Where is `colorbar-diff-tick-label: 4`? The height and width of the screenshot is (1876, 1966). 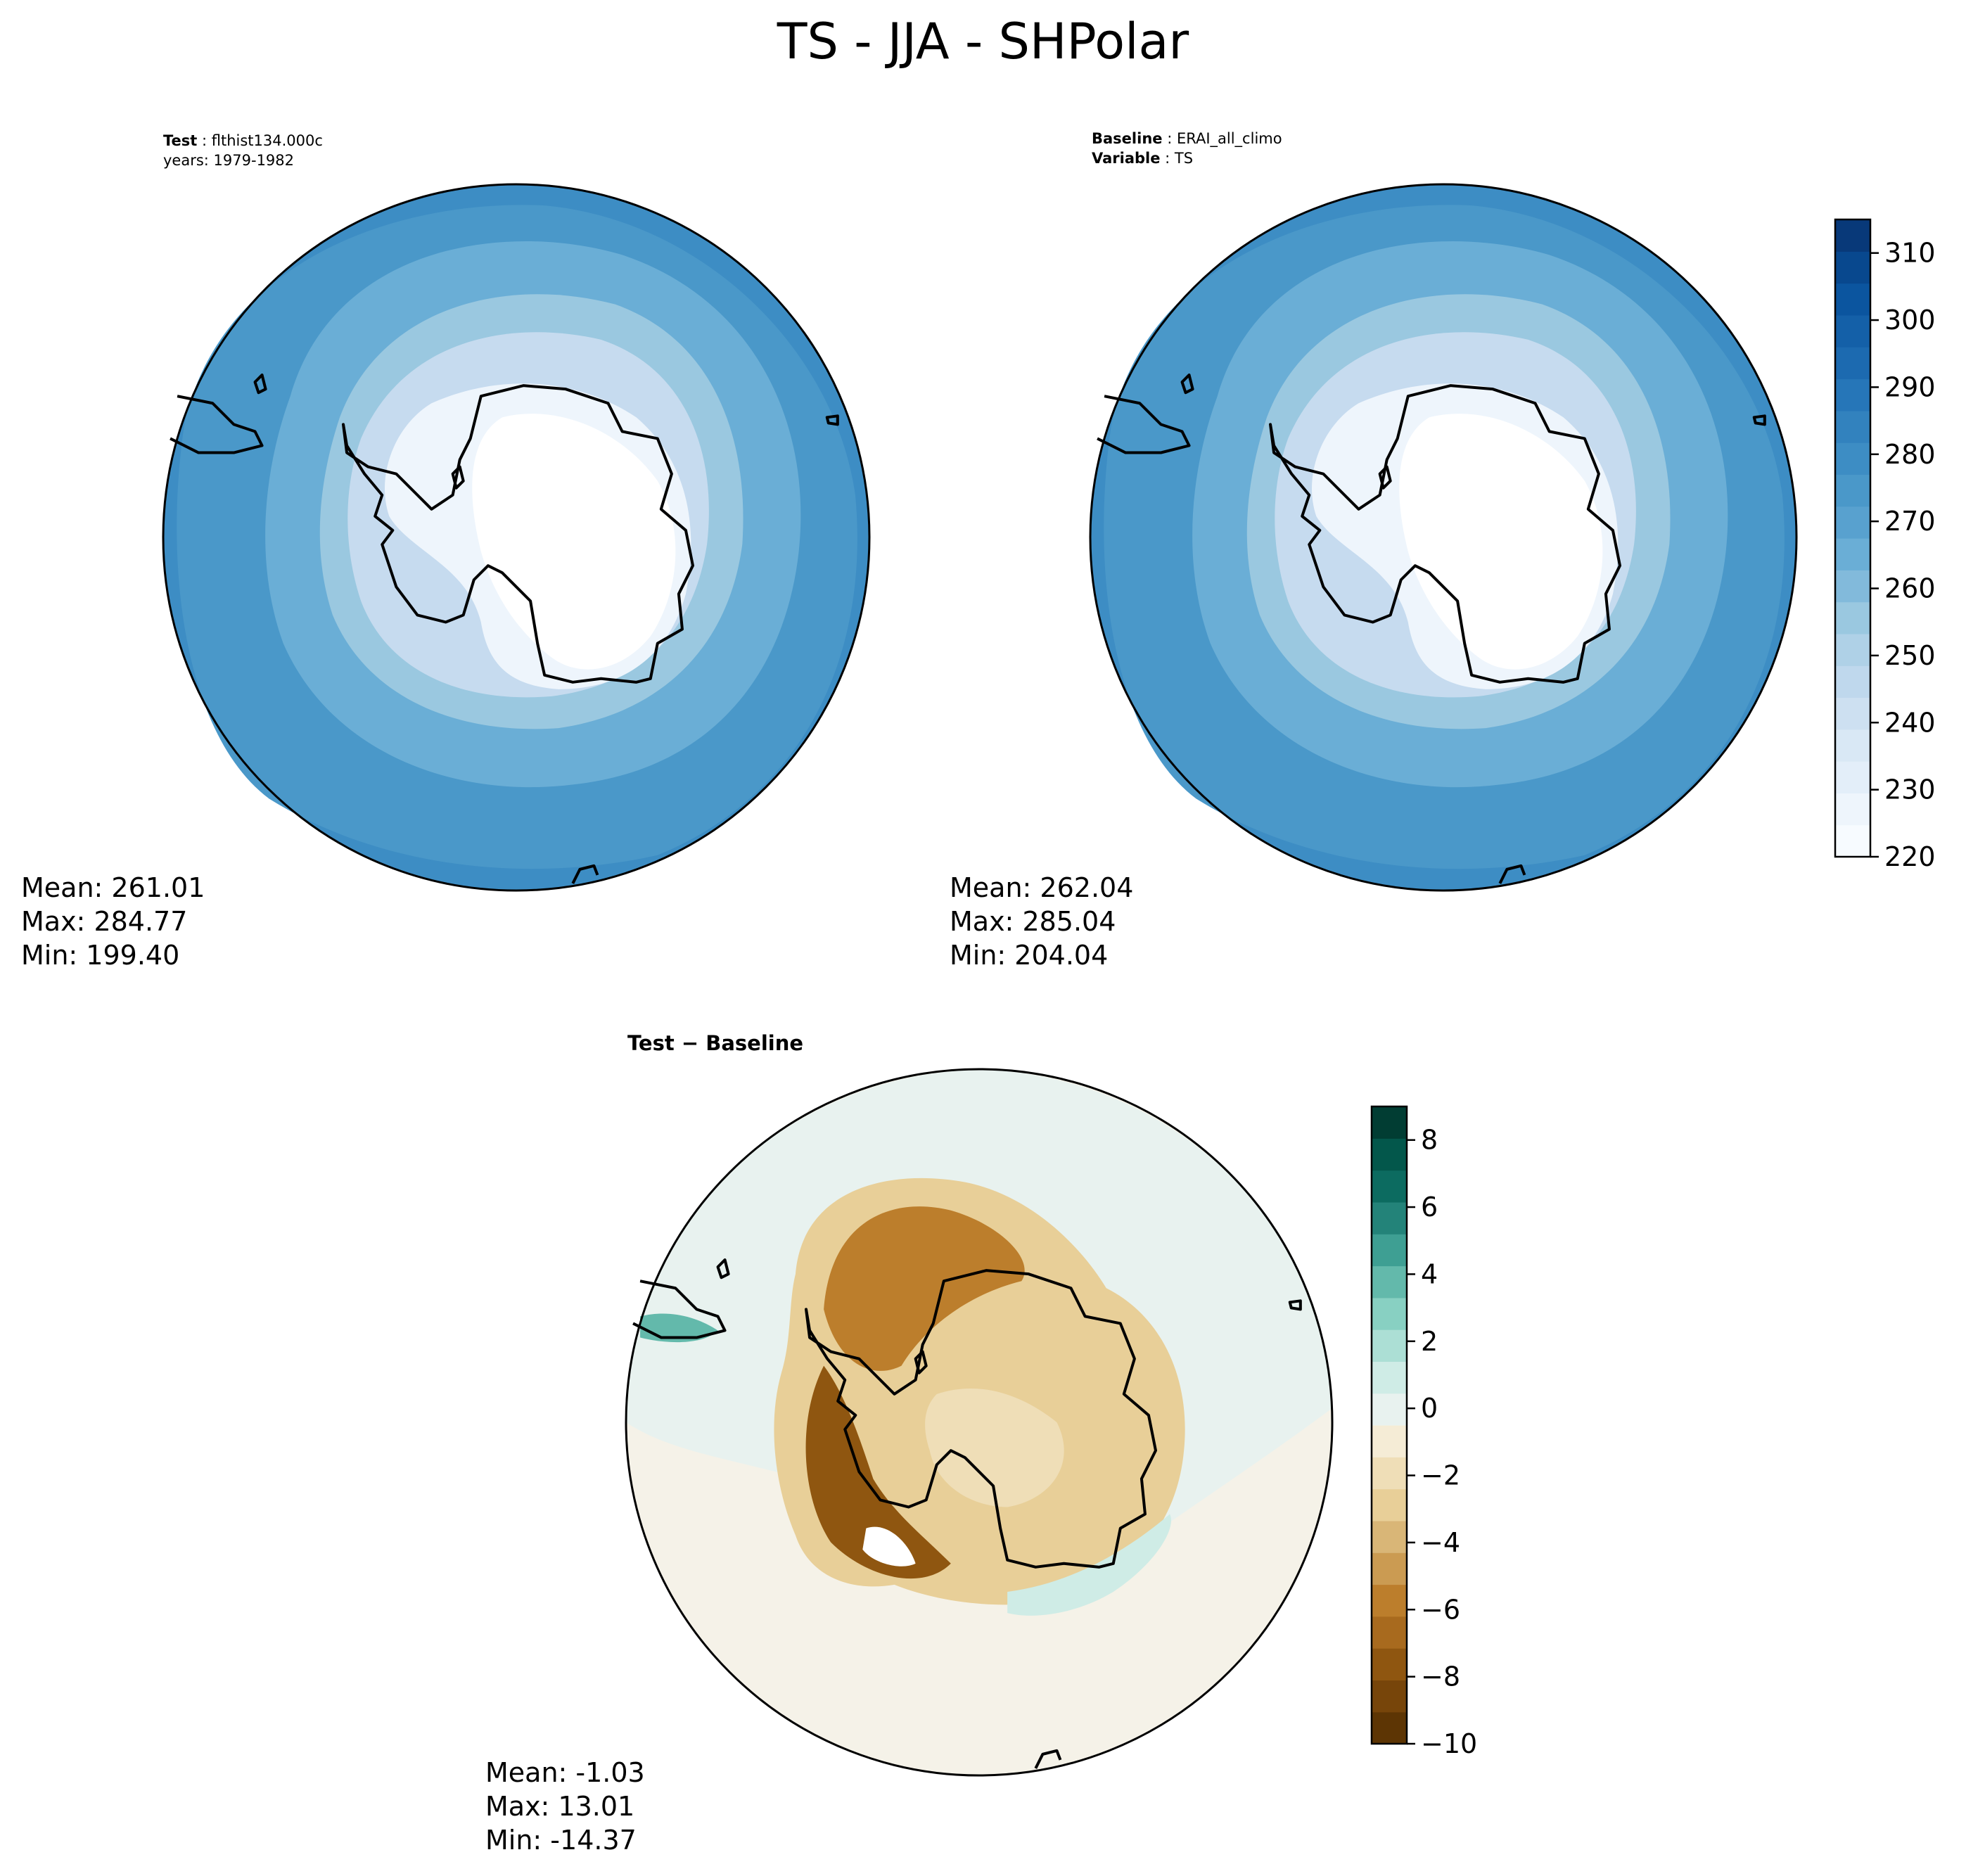
colorbar-diff-tick-label: 4 is located at coordinates (1429, 1273).